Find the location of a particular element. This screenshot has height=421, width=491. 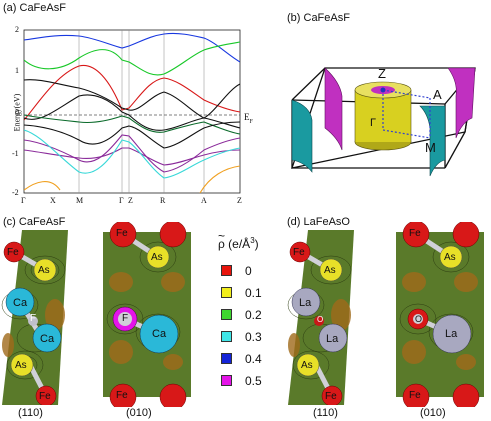

legend-title: ρ ~ (e/Å3) is located at coordinates (238, 240).